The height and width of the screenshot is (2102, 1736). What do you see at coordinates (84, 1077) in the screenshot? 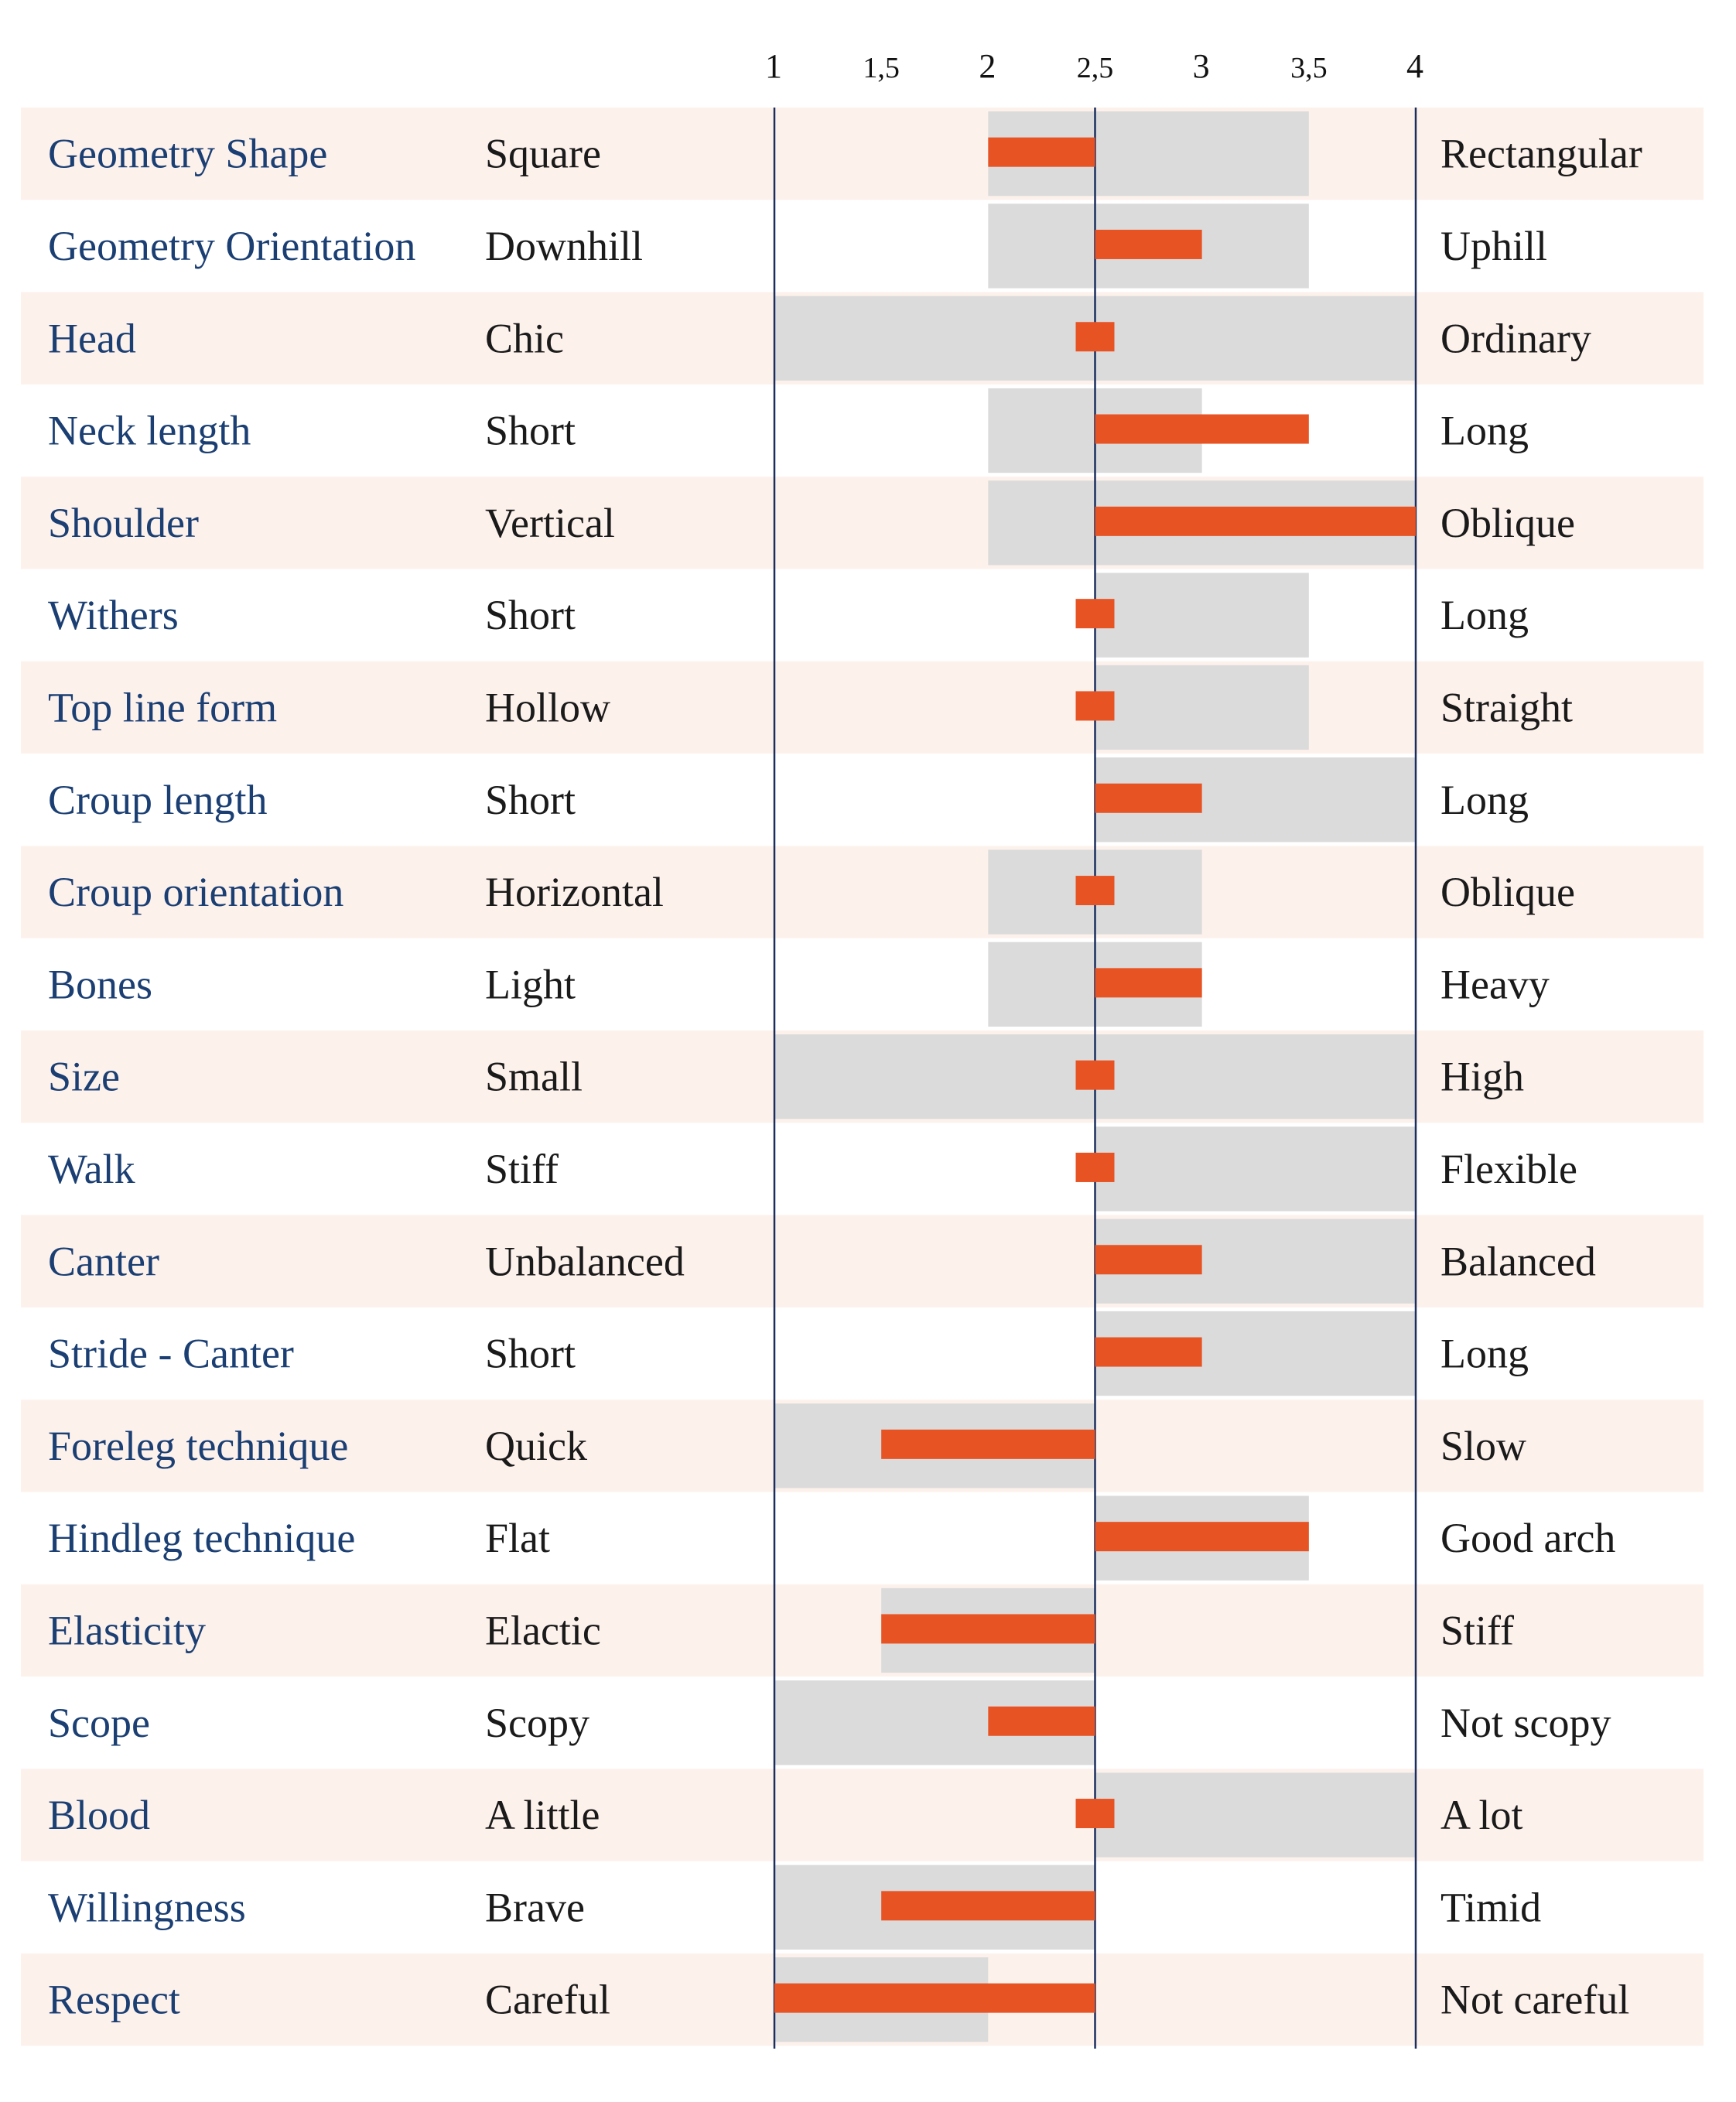
I see `trait-label: Size` at bounding box center [84, 1077].